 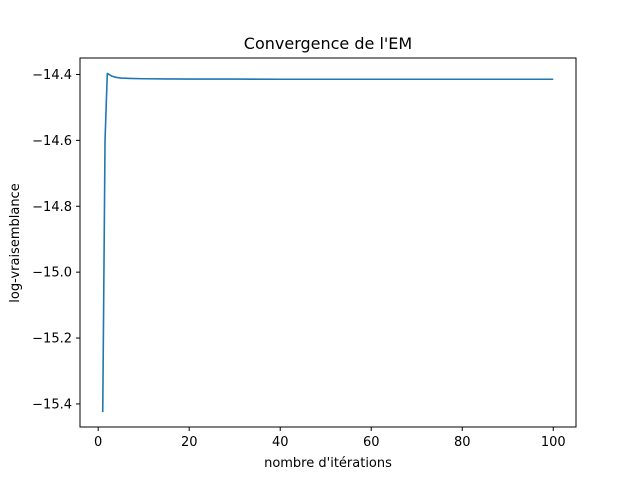 What do you see at coordinates (328, 463) in the screenshot?
I see `x-axis-label: nombre d'itérations` at bounding box center [328, 463].